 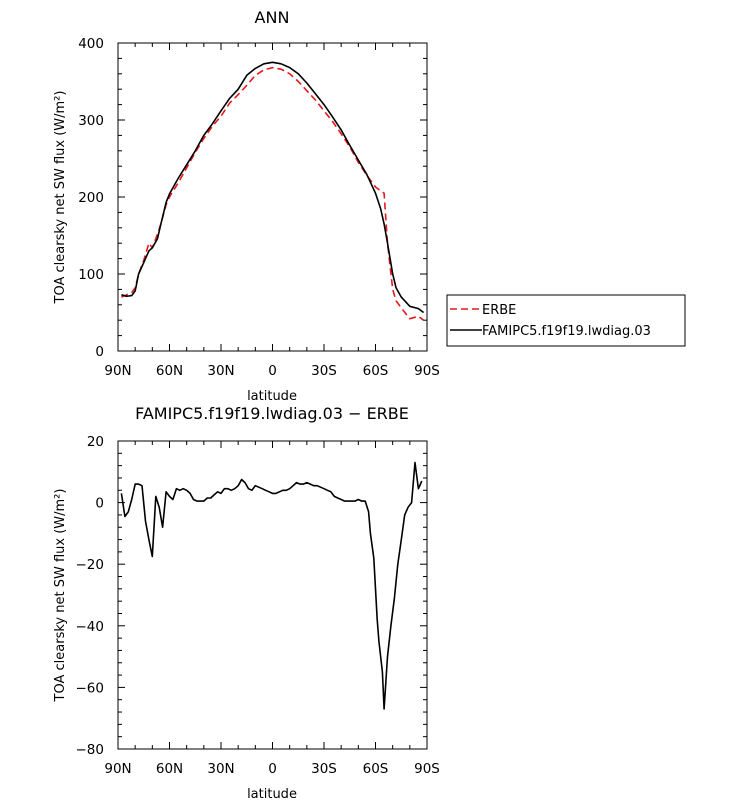 What do you see at coordinates (272, 769) in the screenshot?
I see `bottom-x-tick-label: 0` at bounding box center [272, 769].